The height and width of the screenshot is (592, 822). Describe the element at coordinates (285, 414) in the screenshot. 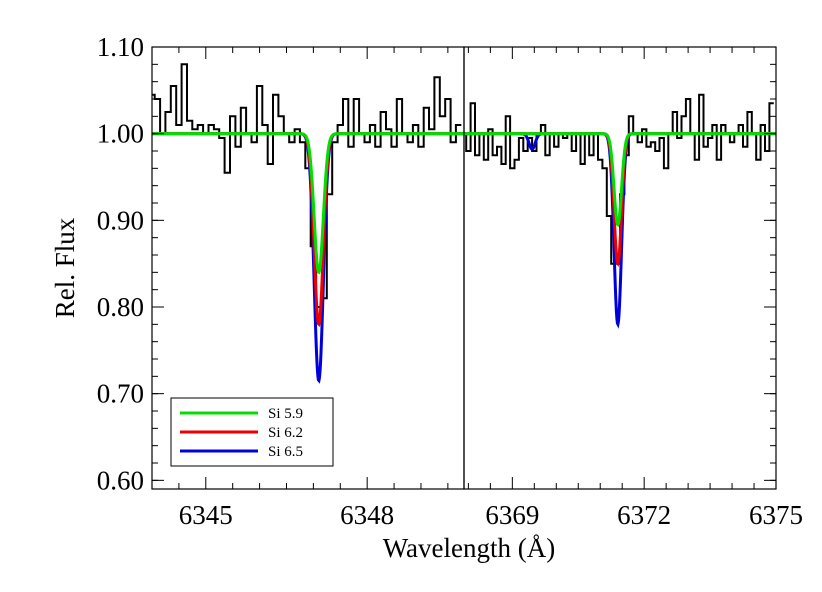

I see `legend-label: Si 5.9` at that location.